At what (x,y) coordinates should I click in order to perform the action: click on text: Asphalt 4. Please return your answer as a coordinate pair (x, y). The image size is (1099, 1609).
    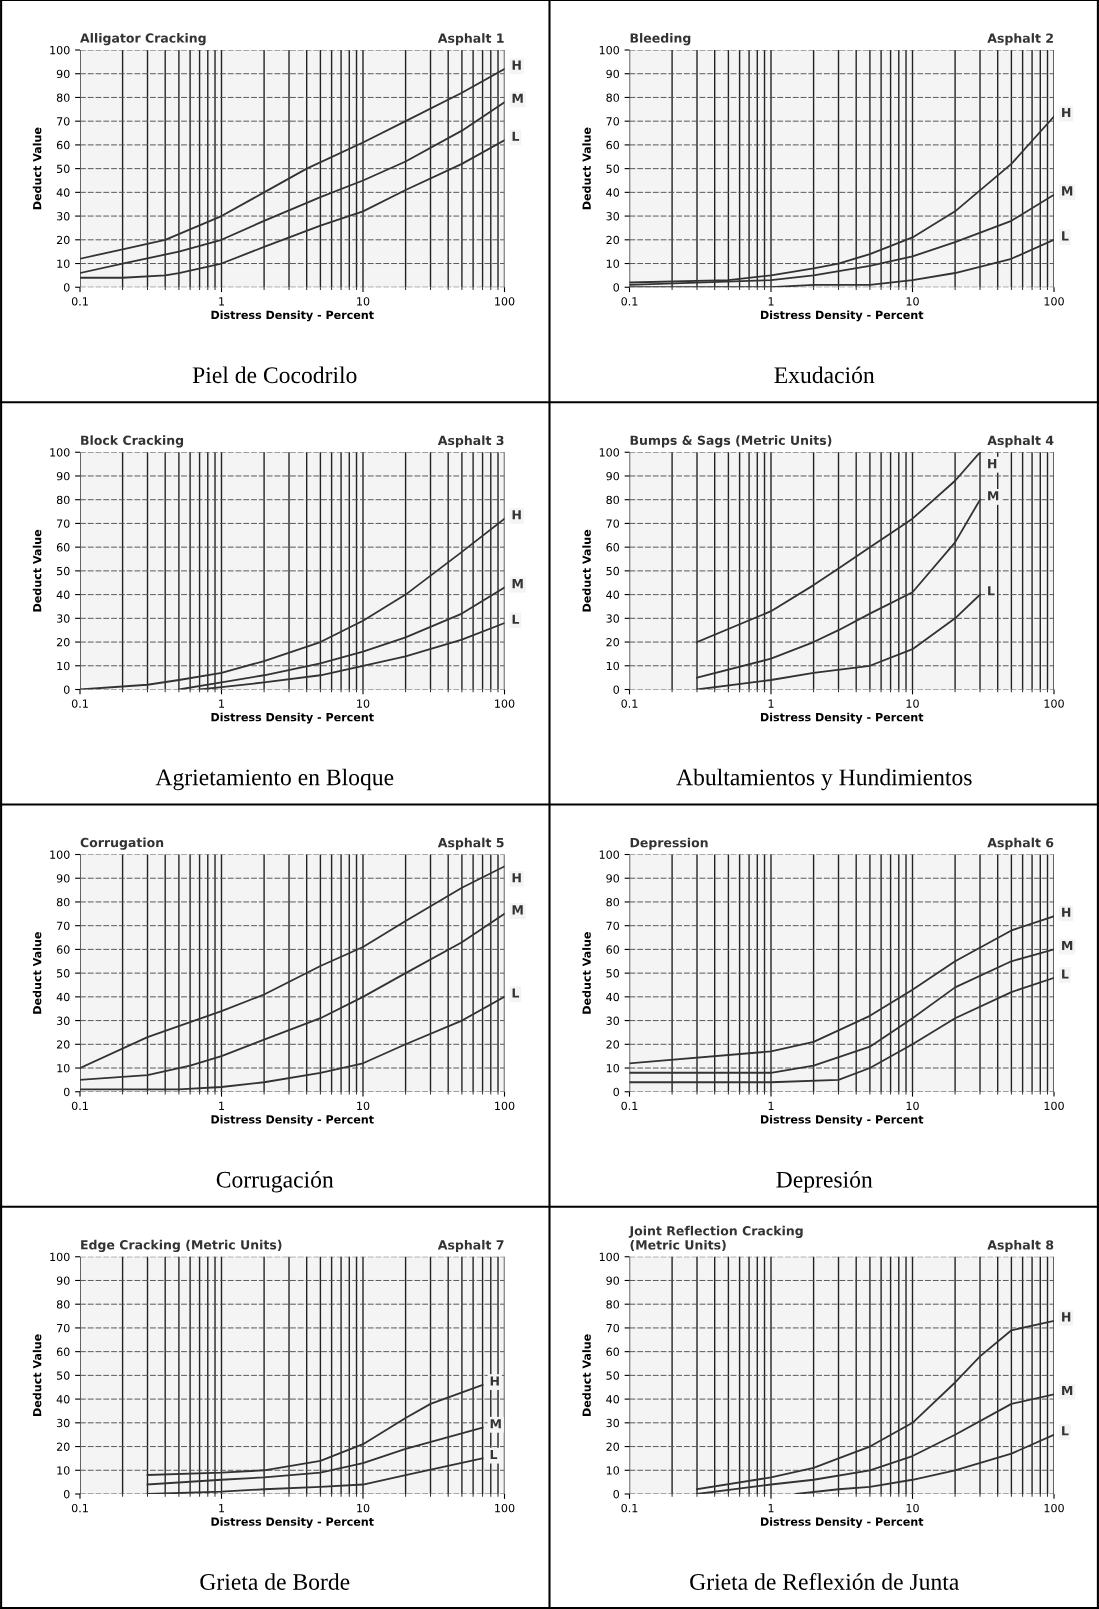
    Looking at the image, I should click on (1020, 441).